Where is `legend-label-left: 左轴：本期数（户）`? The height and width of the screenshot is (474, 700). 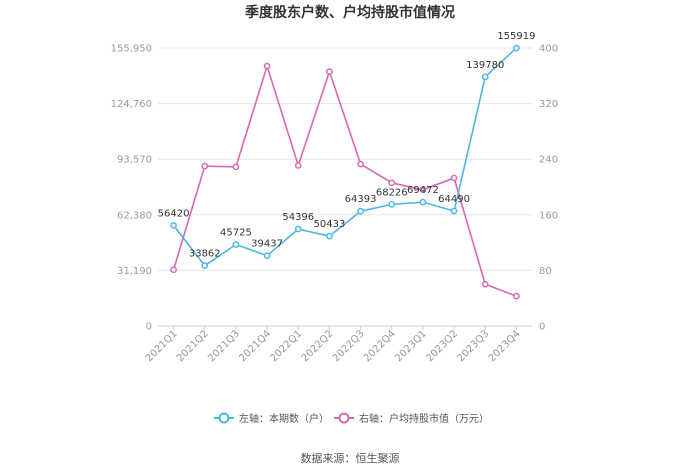
legend-label-left: 左轴：本期数（户） is located at coordinates (284, 418).